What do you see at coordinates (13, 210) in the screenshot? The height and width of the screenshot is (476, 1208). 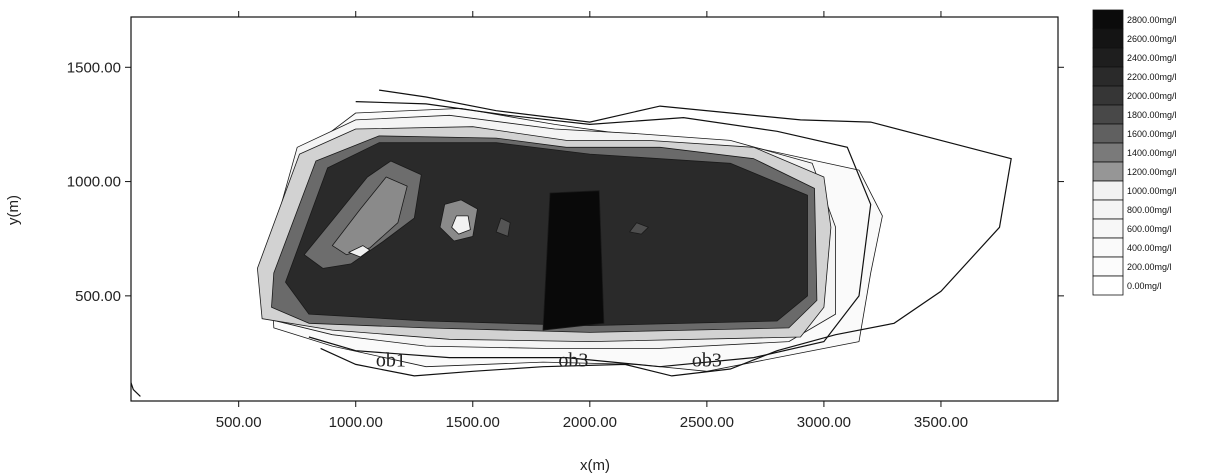 I see `y-axis-title: y(m)` at bounding box center [13, 210].